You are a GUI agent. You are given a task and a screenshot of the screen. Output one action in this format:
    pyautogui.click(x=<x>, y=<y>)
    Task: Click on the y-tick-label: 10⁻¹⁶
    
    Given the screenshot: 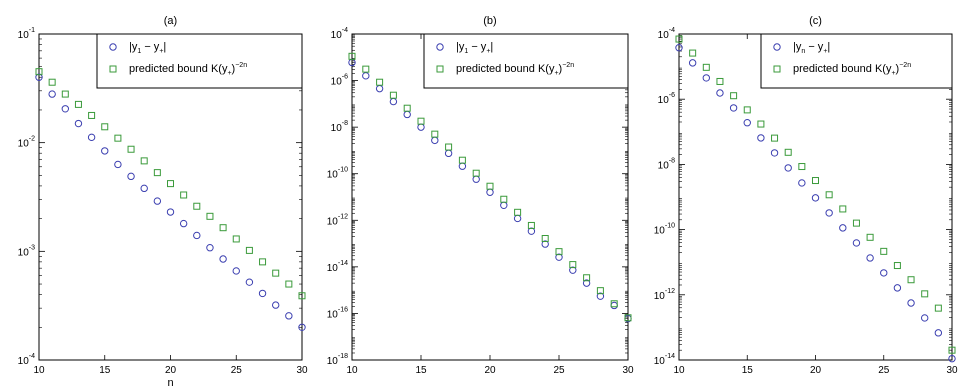 What is the action you would take?
    pyautogui.click(x=337, y=313)
    